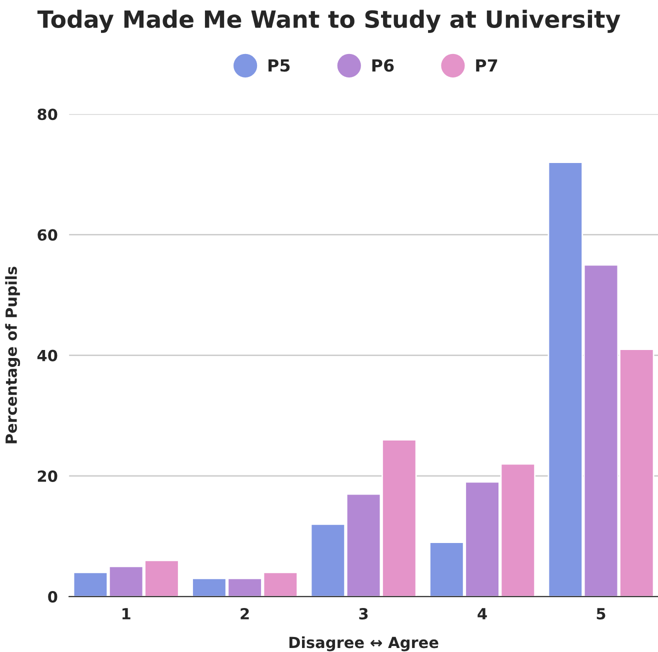  What do you see at coordinates (47, 356) in the screenshot?
I see `y-tick-label: 40` at bounding box center [47, 356].